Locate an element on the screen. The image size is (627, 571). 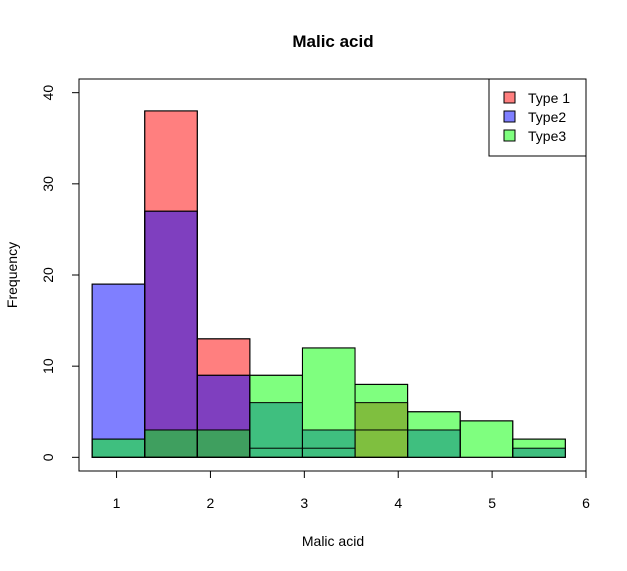
x-axis: 1 2 3 4 5 6 is located at coordinates (351, 490).